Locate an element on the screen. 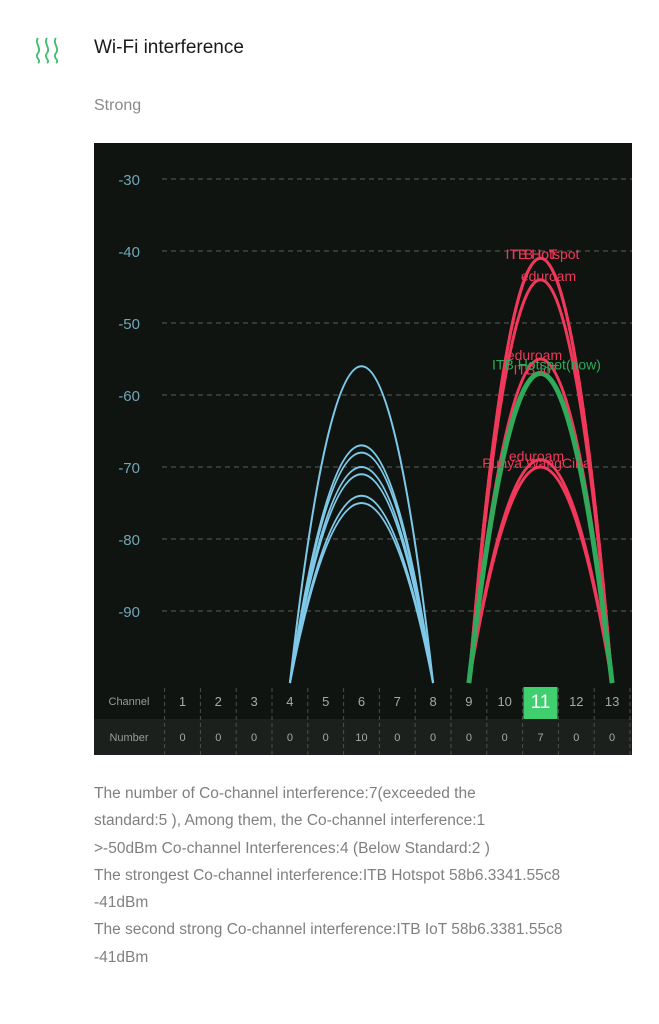 The width and height of the screenshot is (659, 1024). current-network-label: ITB Hotspot(now) is located at coordinates (546, 364).